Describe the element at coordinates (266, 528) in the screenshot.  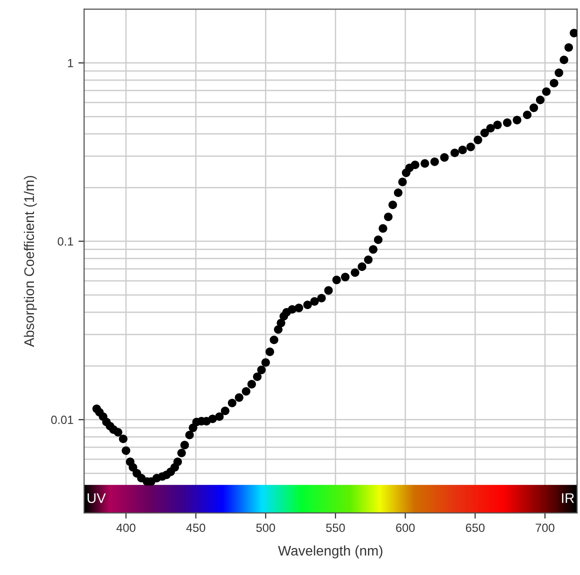
I see `x-tick-label: 500` at that location.